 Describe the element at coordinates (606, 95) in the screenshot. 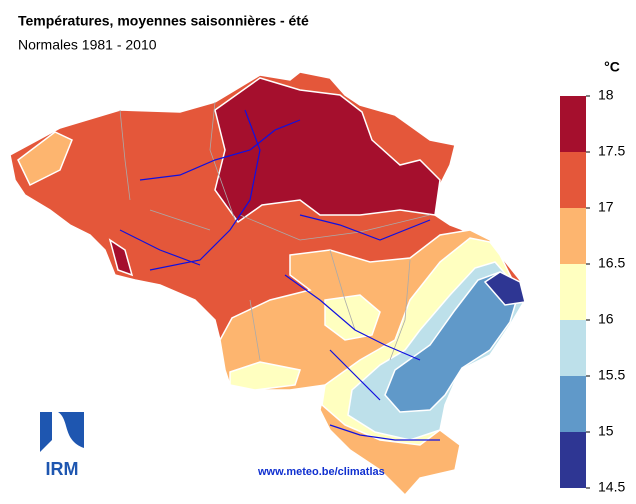

I see `legend-tick-label: 18` at that location.